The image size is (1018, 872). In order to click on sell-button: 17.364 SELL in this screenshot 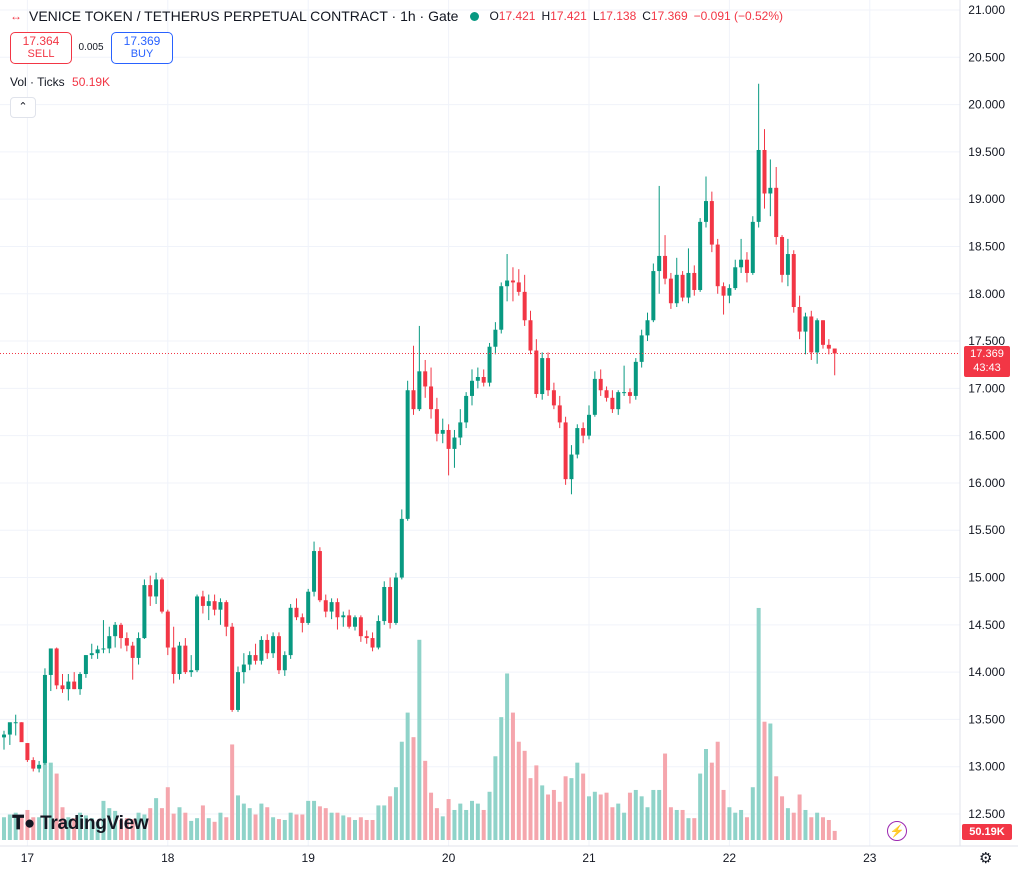, I will do `click(41, 48)`.